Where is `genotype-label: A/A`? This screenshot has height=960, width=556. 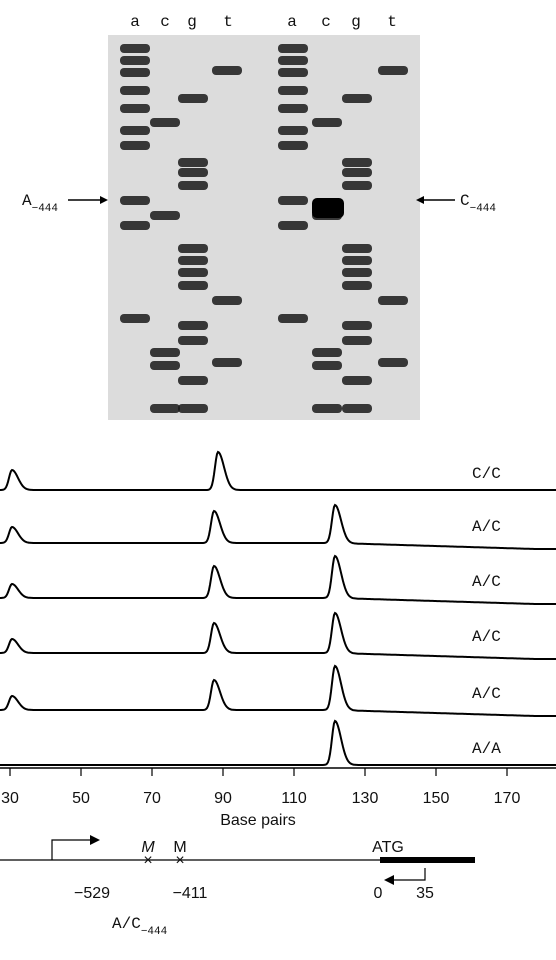
genotype-label: A/A is located at coordinates (486, 749).